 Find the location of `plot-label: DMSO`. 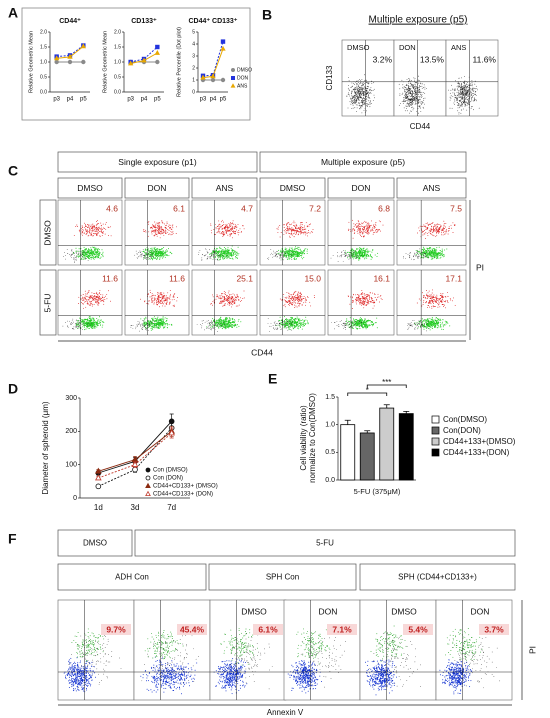

plot-label: DMSO is located at coordinates (254, 611).